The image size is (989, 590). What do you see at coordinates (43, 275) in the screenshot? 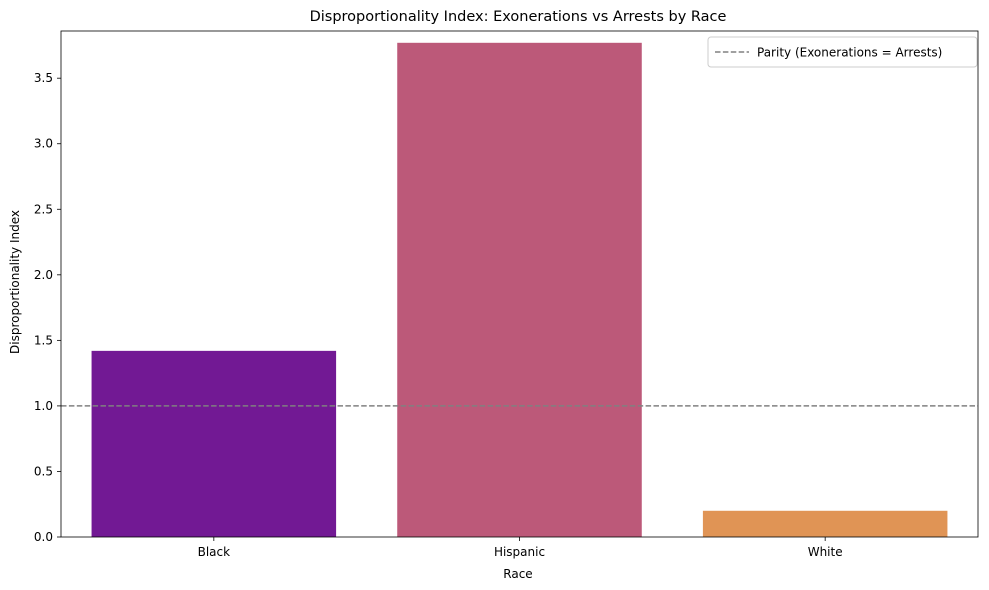
I see `y-tick-label: 2.0` at bounding box center [43, 275].